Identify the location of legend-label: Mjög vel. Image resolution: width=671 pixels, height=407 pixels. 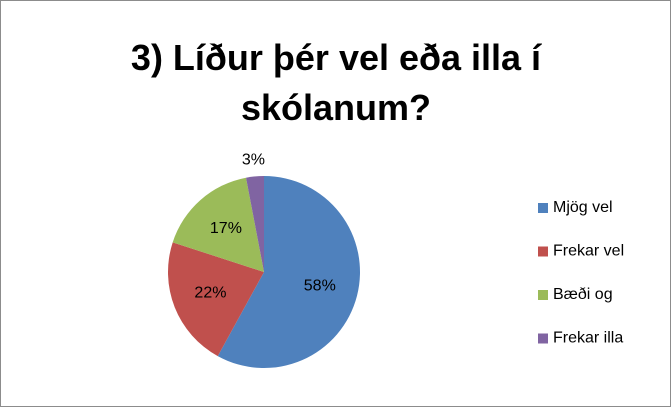
(583, 207).